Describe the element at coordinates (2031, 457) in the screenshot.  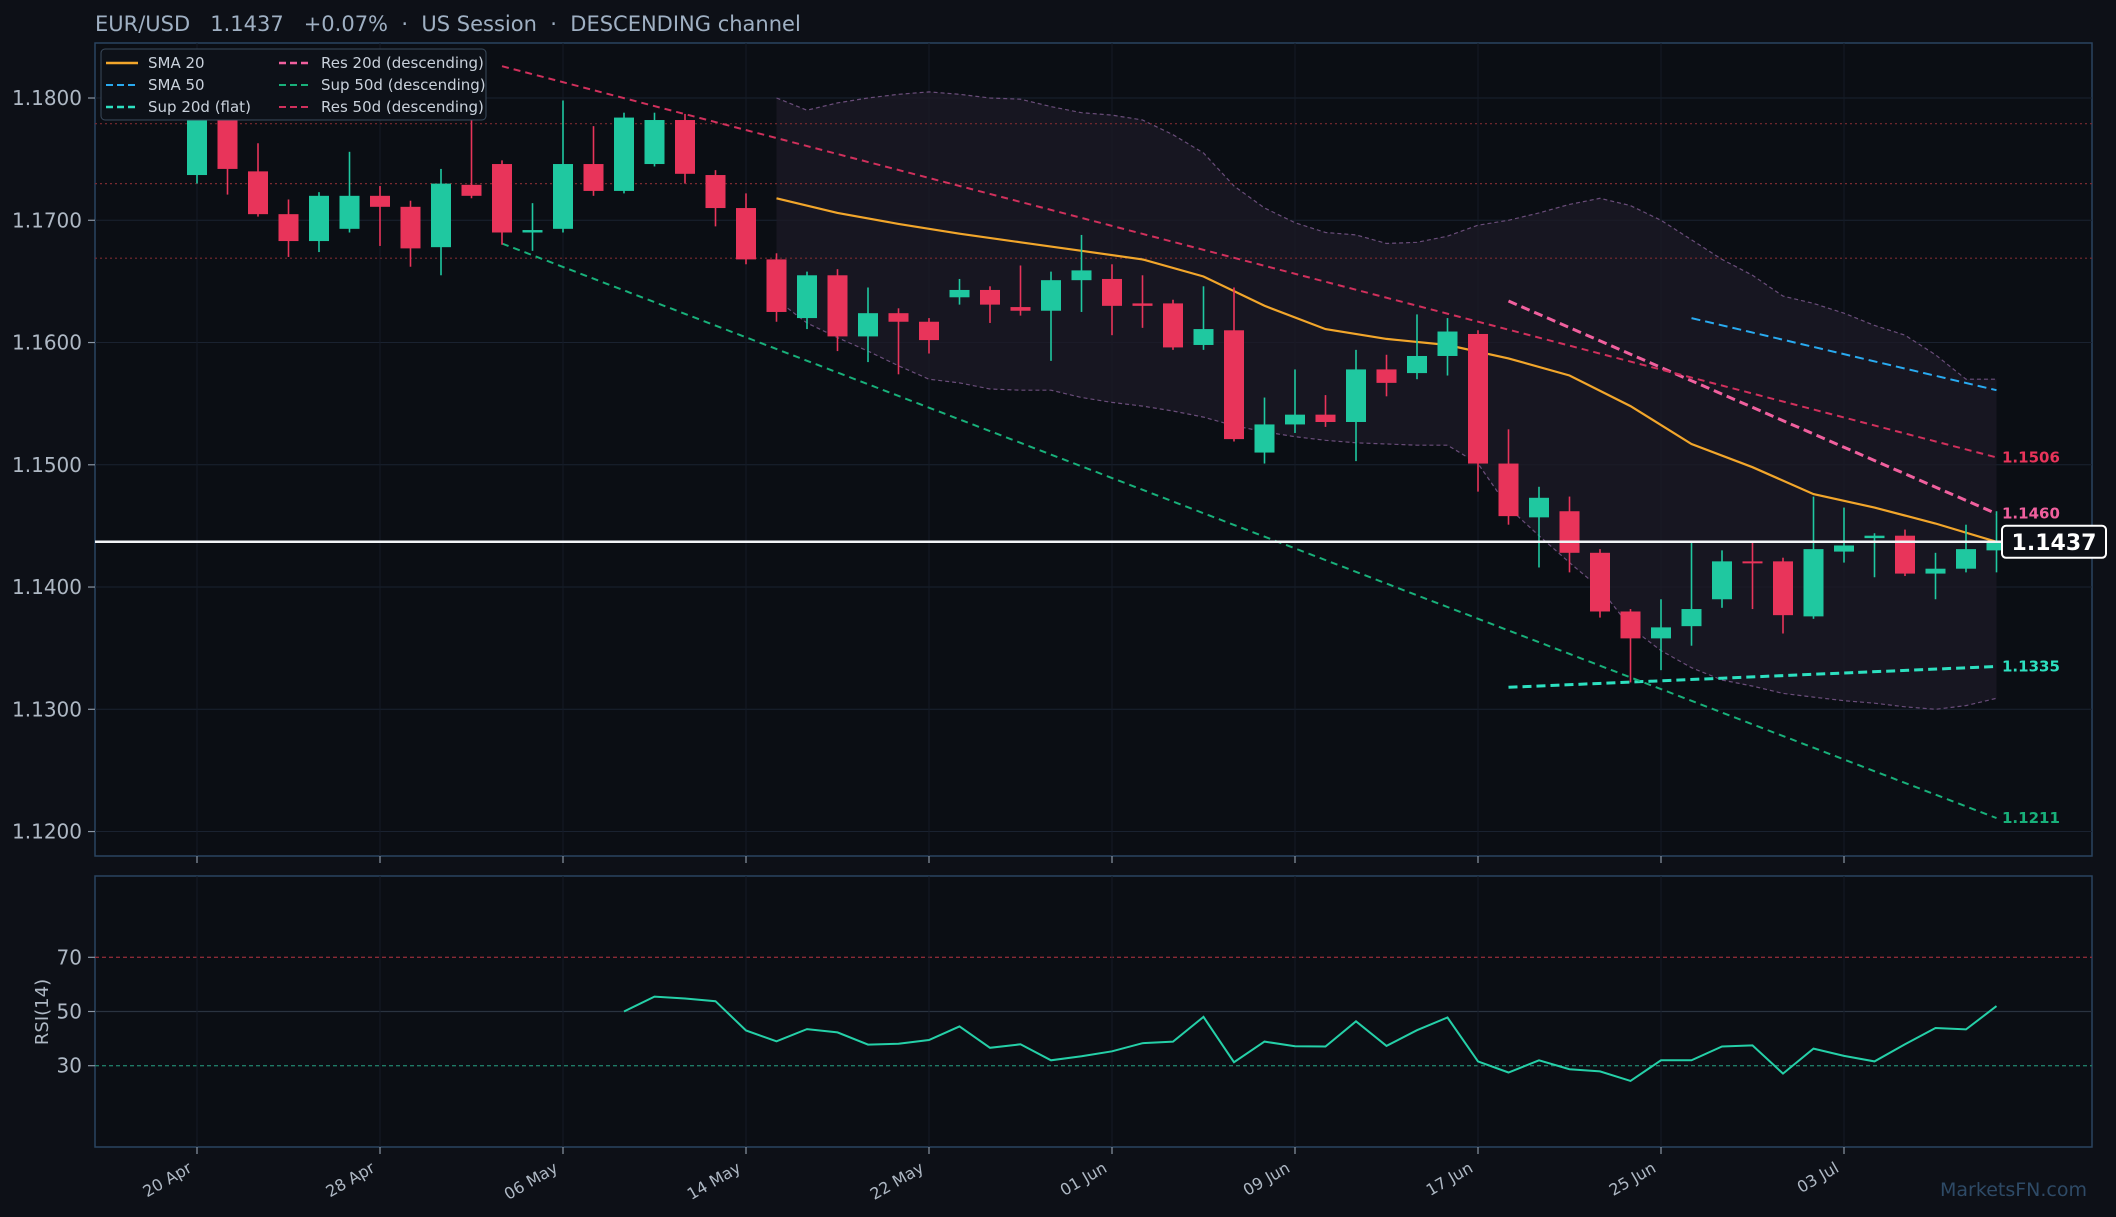
I see `level-label: 1.1506` at that location.